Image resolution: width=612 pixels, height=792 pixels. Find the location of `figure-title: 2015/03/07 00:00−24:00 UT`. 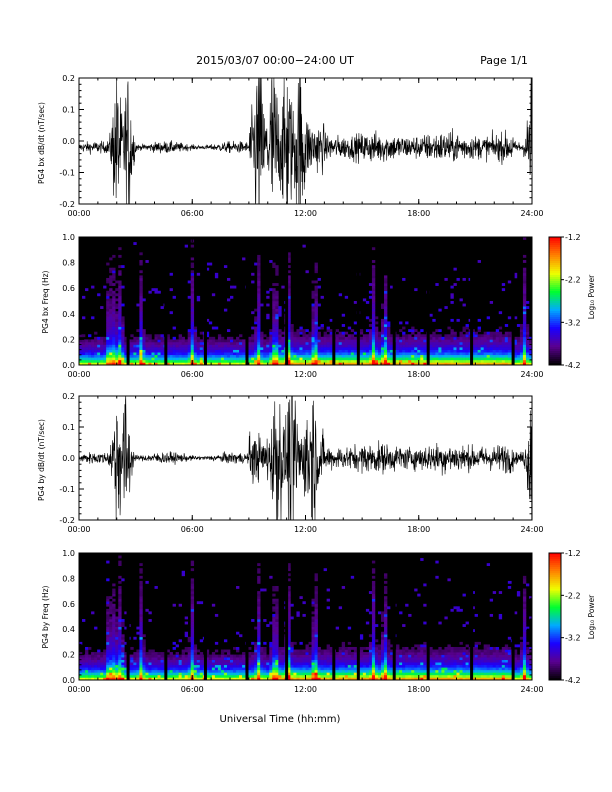

figure-title: 2015/03/07 00:00−24:00 UT is located at coordinates (275, 60).